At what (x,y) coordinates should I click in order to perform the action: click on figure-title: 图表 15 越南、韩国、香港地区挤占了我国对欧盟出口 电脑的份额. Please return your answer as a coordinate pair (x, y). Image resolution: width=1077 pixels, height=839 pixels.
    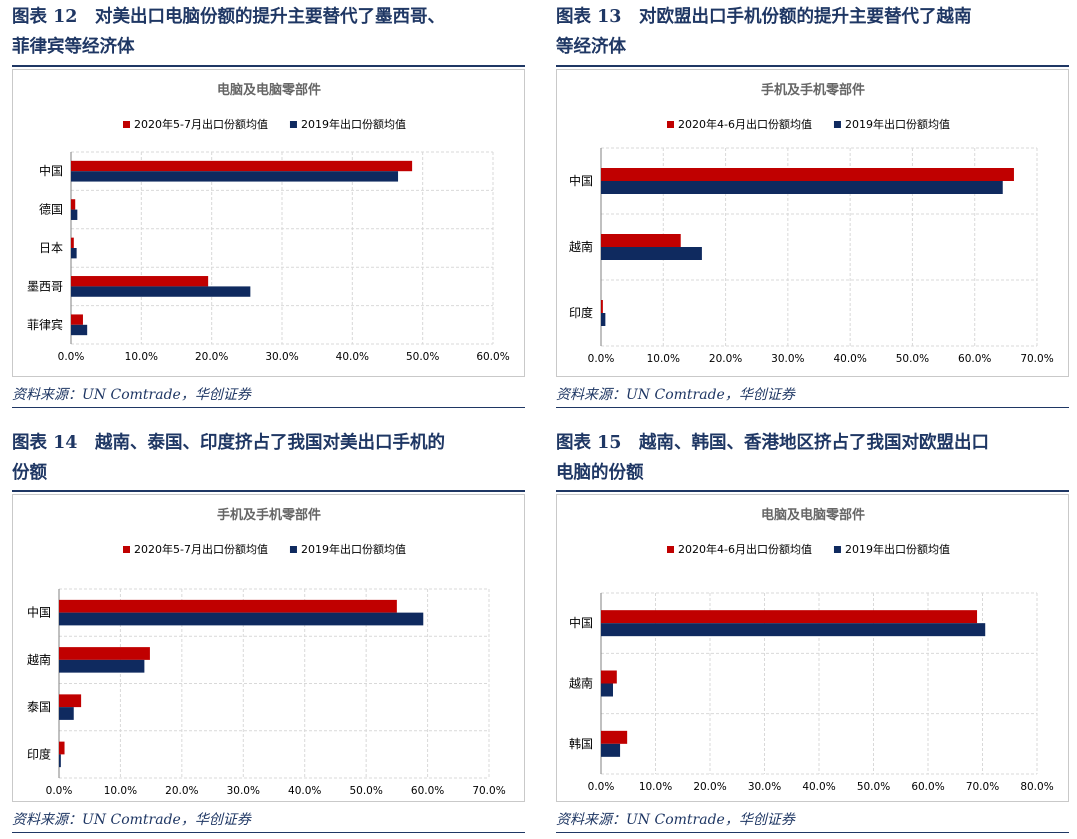
    Looking at the image, I should click on (812, 458).